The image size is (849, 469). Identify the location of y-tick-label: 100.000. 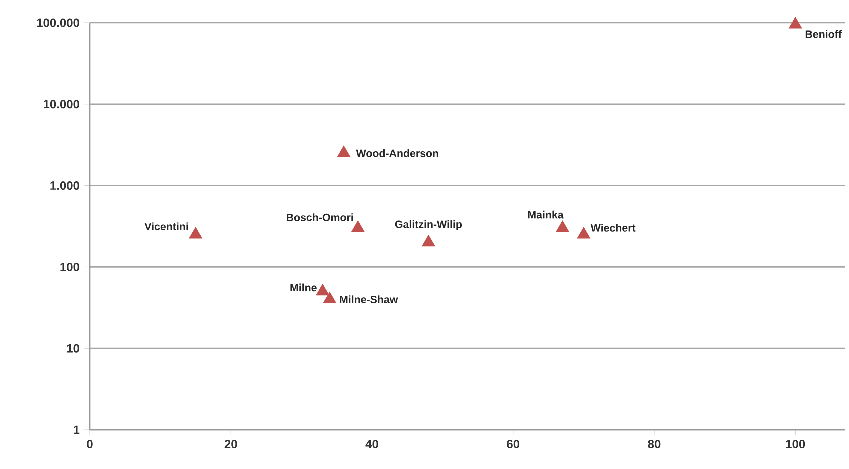
(58, 23).